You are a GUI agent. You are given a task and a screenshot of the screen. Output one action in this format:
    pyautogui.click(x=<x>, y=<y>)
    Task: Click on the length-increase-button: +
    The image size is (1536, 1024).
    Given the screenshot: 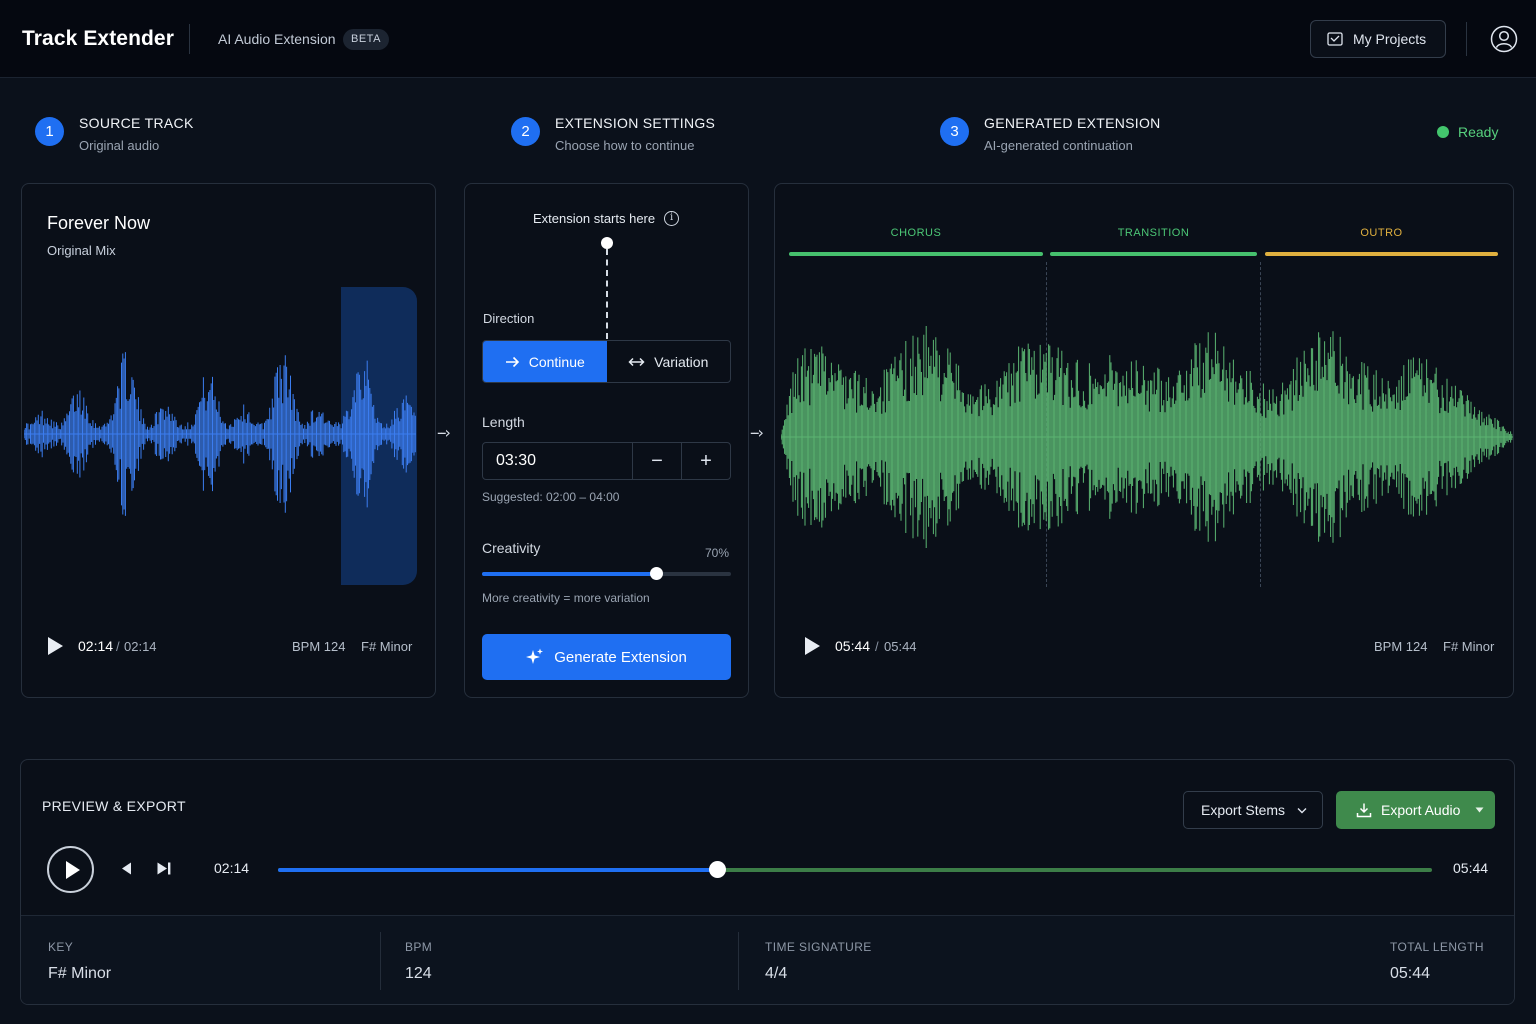 What is the action you would take?
    pyautogui.click(x=705, y=461)
    